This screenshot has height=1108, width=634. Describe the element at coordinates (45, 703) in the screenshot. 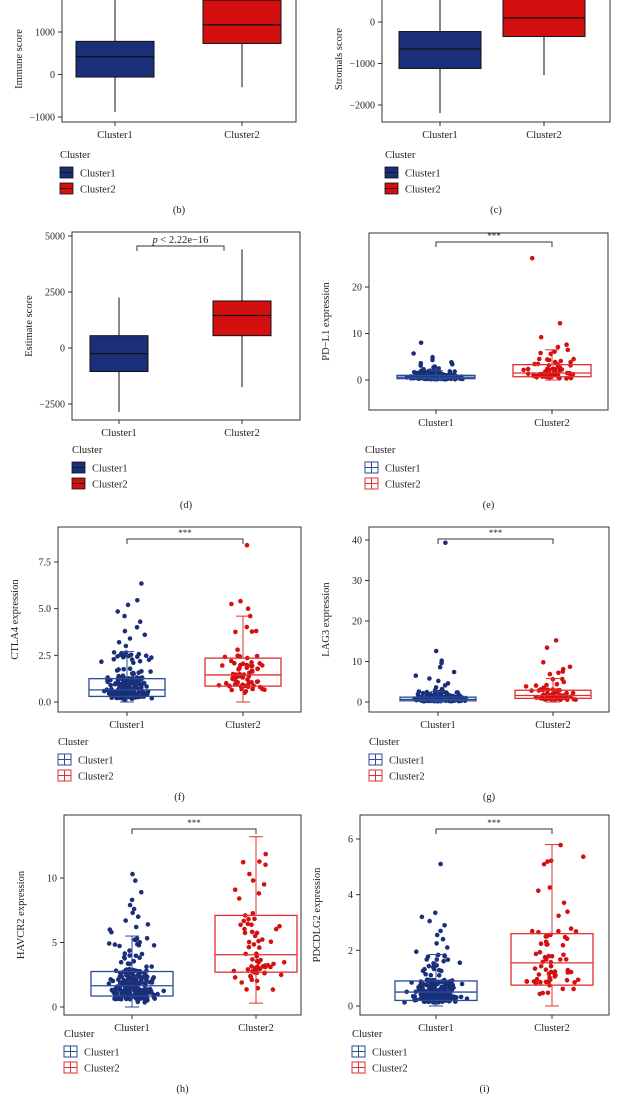

I see `y-tick-label: 0.0` at that location.